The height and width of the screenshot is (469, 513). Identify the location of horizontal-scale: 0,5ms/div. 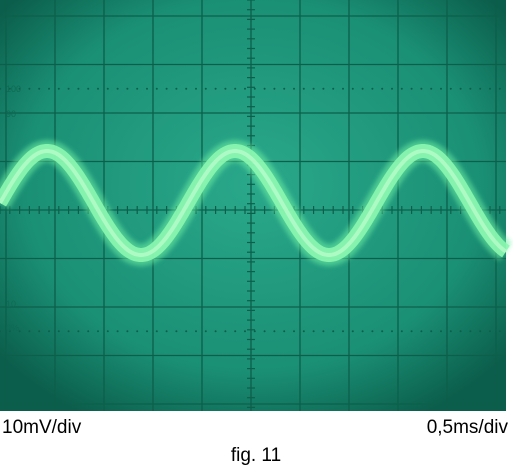
(468, 427).